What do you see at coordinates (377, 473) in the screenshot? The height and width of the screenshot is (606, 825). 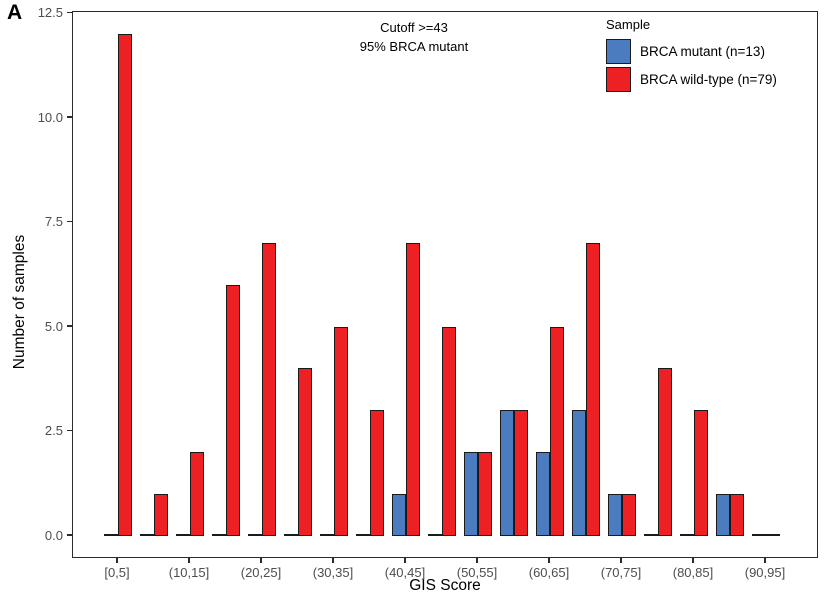 I see `bar-brca-wild-type-(35,40]` at bounding box center [377, 473].